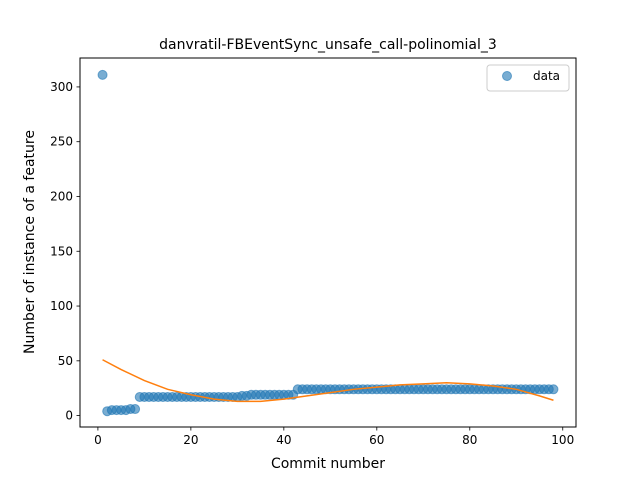 This screenshot has width=640, height=480. What do you see at coordinates (328, 464) in the screenshot?
I see `x-axis-label: Commit number` at bounding box center [328, 464].